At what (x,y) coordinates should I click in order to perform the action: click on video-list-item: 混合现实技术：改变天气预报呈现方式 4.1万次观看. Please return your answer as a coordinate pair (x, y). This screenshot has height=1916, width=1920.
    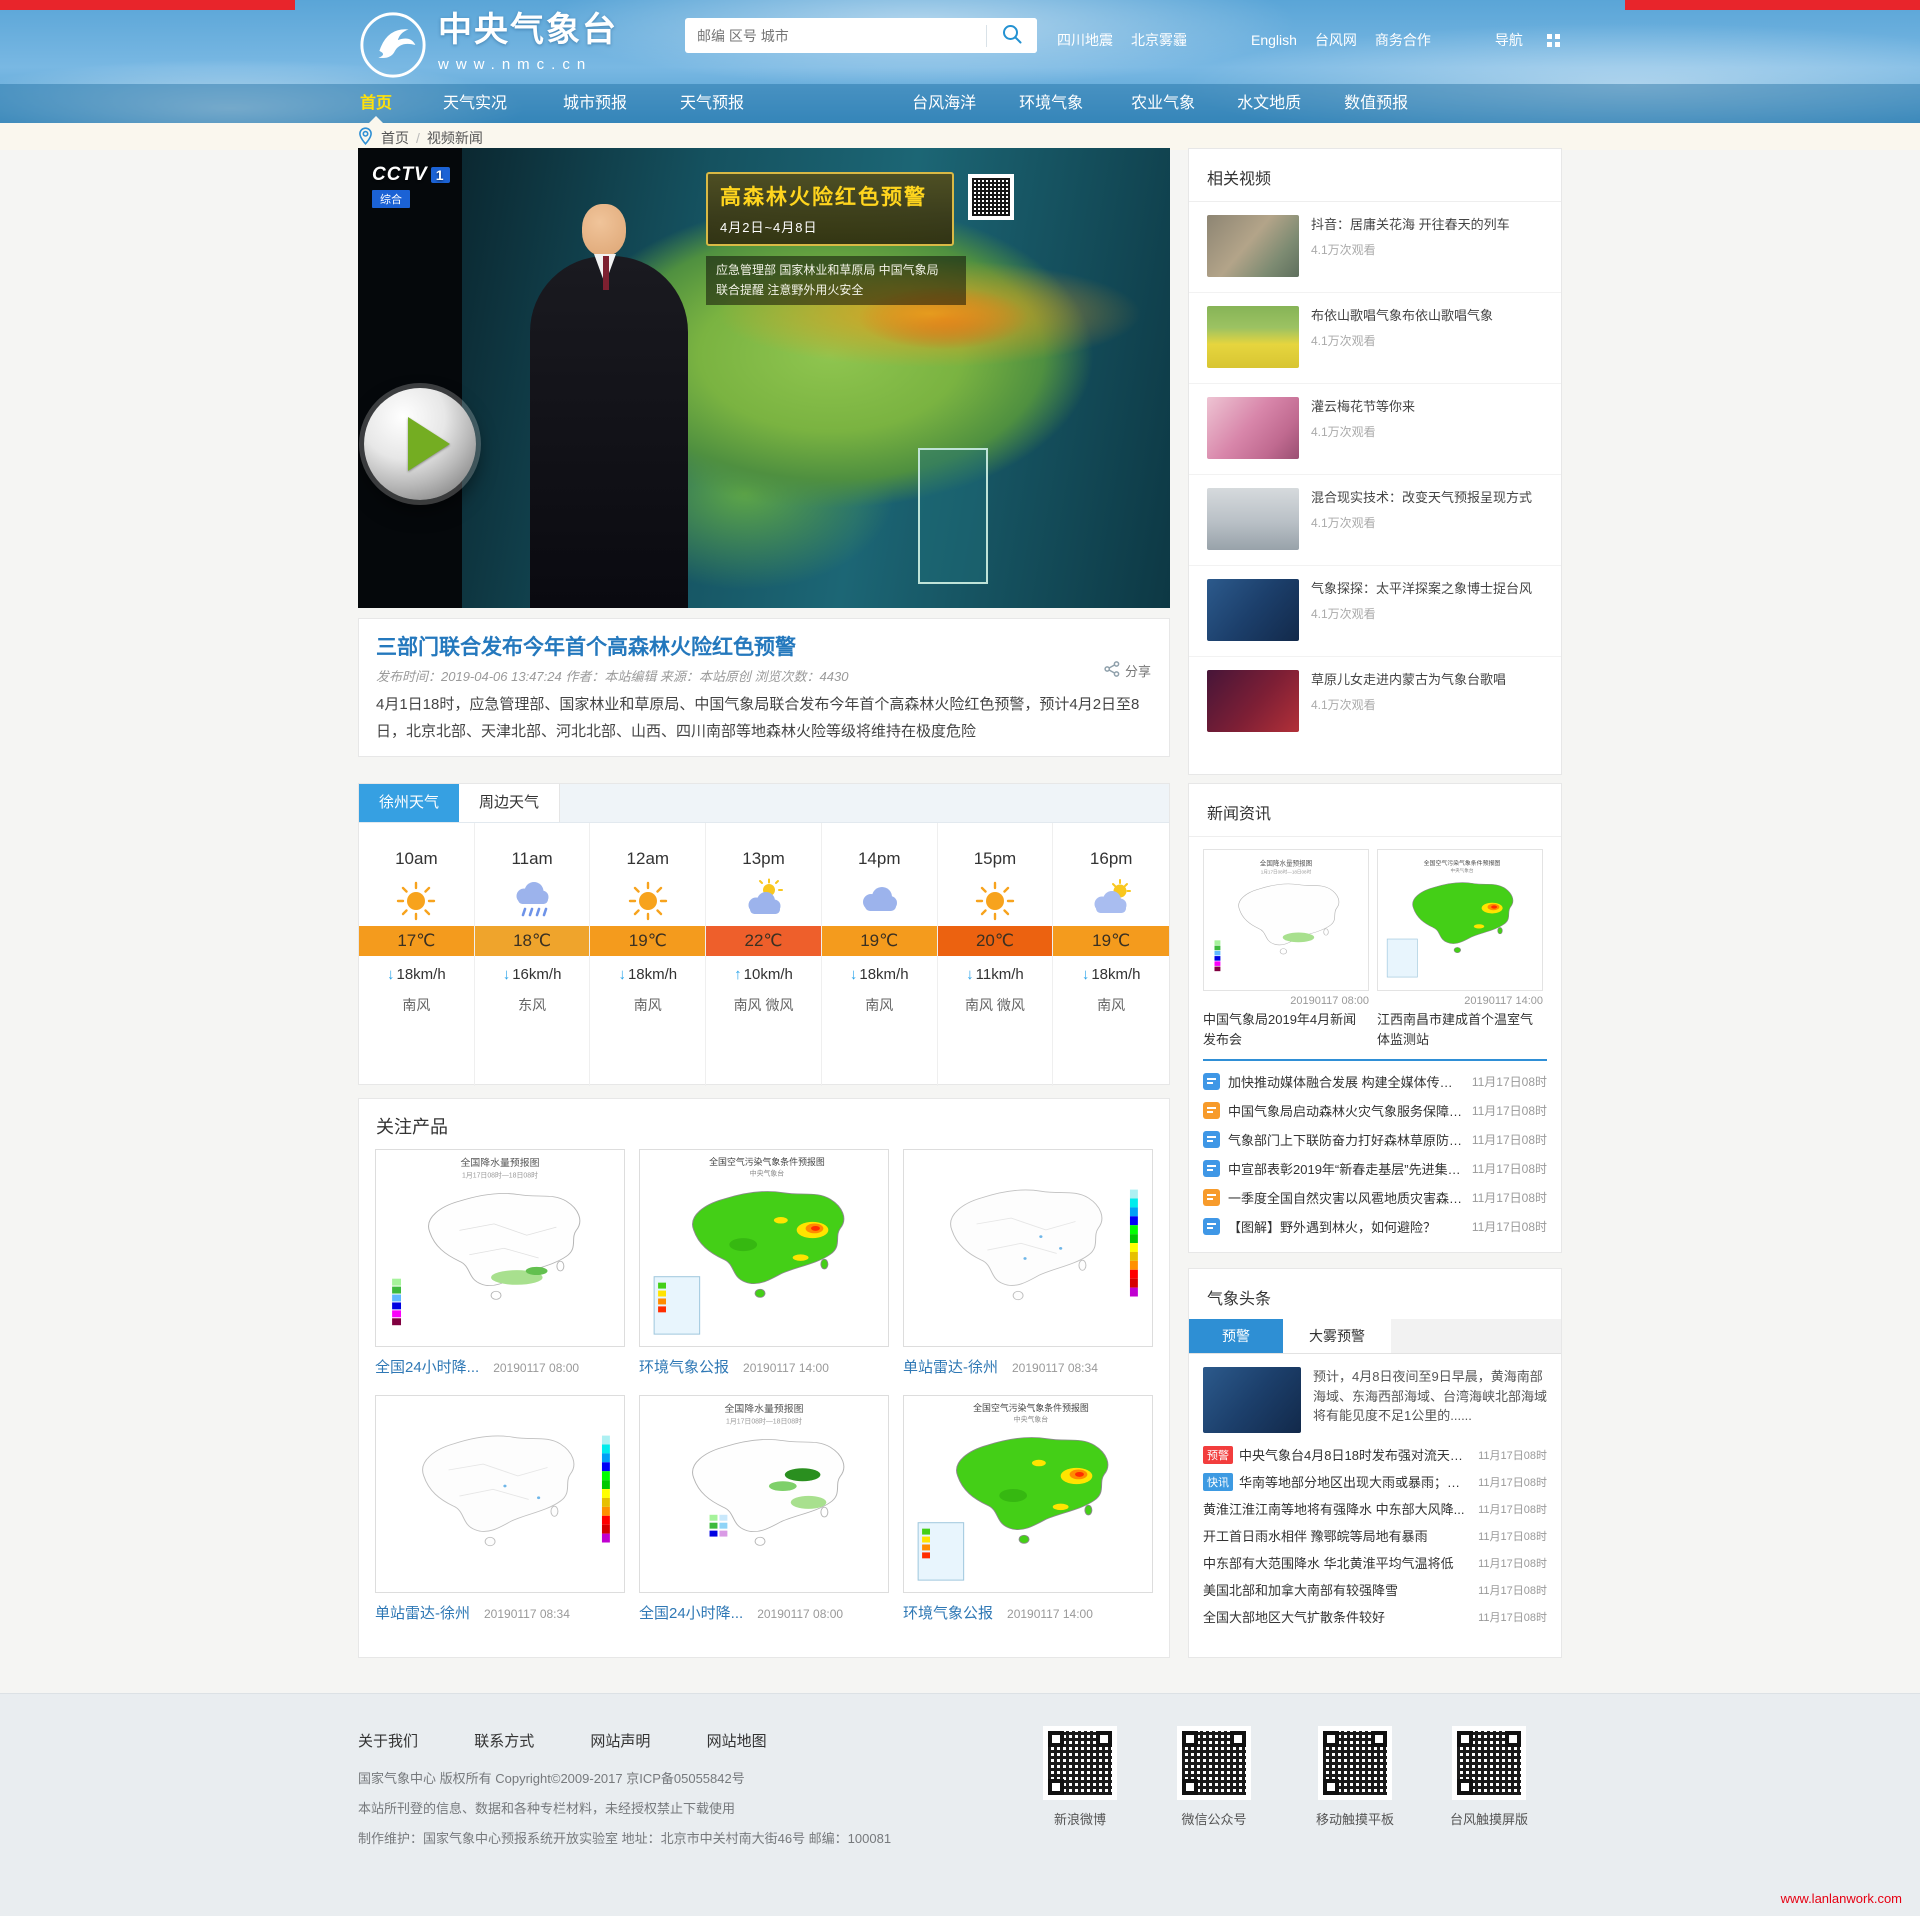
    Looking at the image, I should click on (1375, 520).